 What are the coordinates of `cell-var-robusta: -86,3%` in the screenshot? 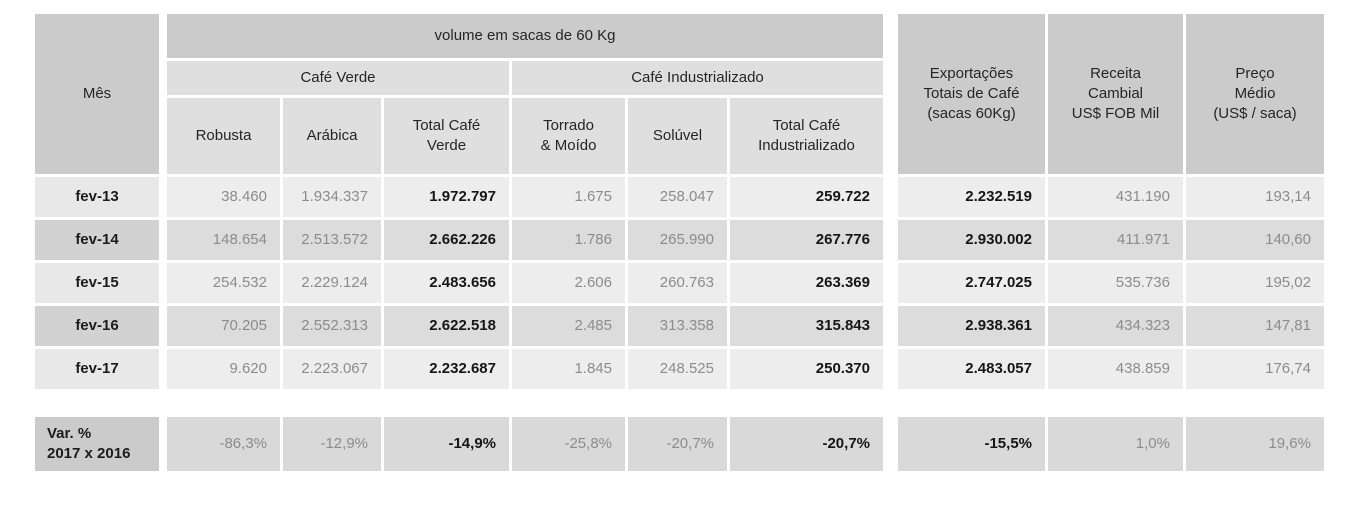 It's located at (223, 444).